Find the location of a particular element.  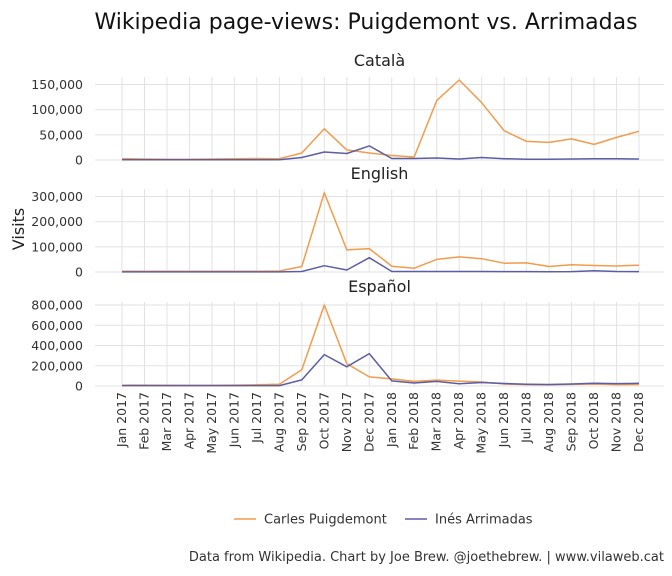

y-tick-label: 400,000 is located at coordinates (57, 345).